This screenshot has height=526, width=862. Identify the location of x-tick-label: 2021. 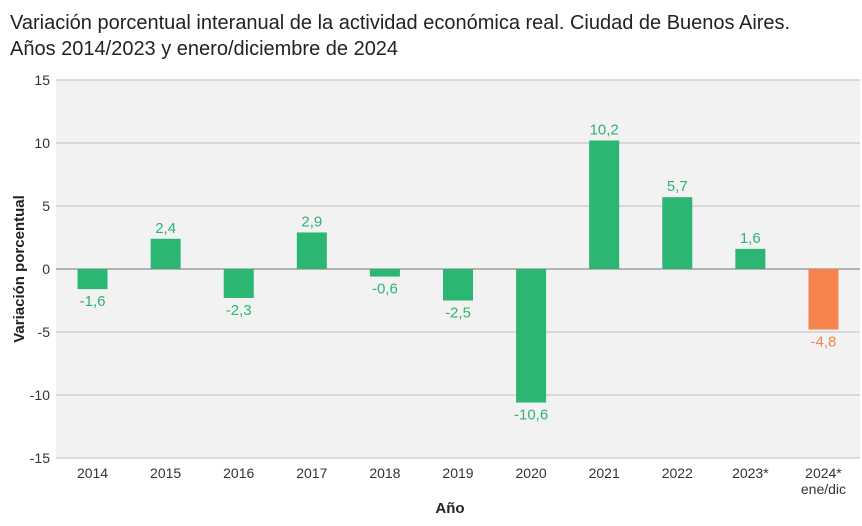
(604, 473).